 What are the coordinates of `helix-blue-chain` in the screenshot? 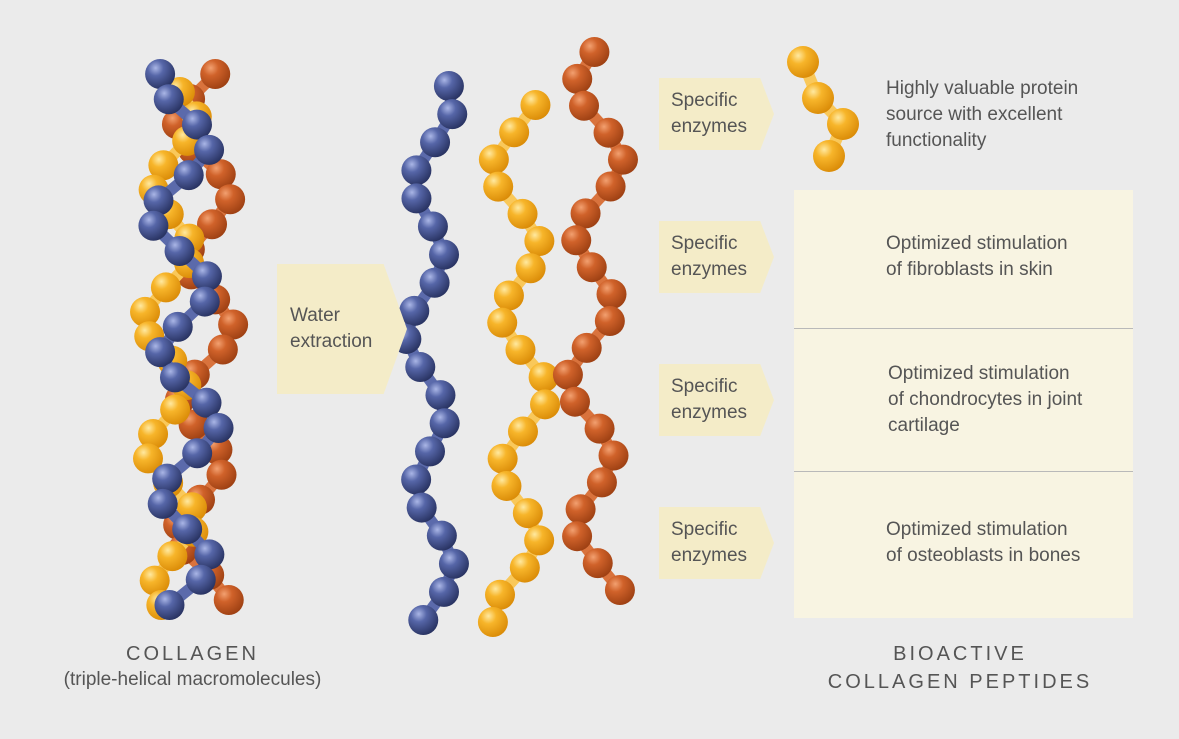 It's located at (186, 339).